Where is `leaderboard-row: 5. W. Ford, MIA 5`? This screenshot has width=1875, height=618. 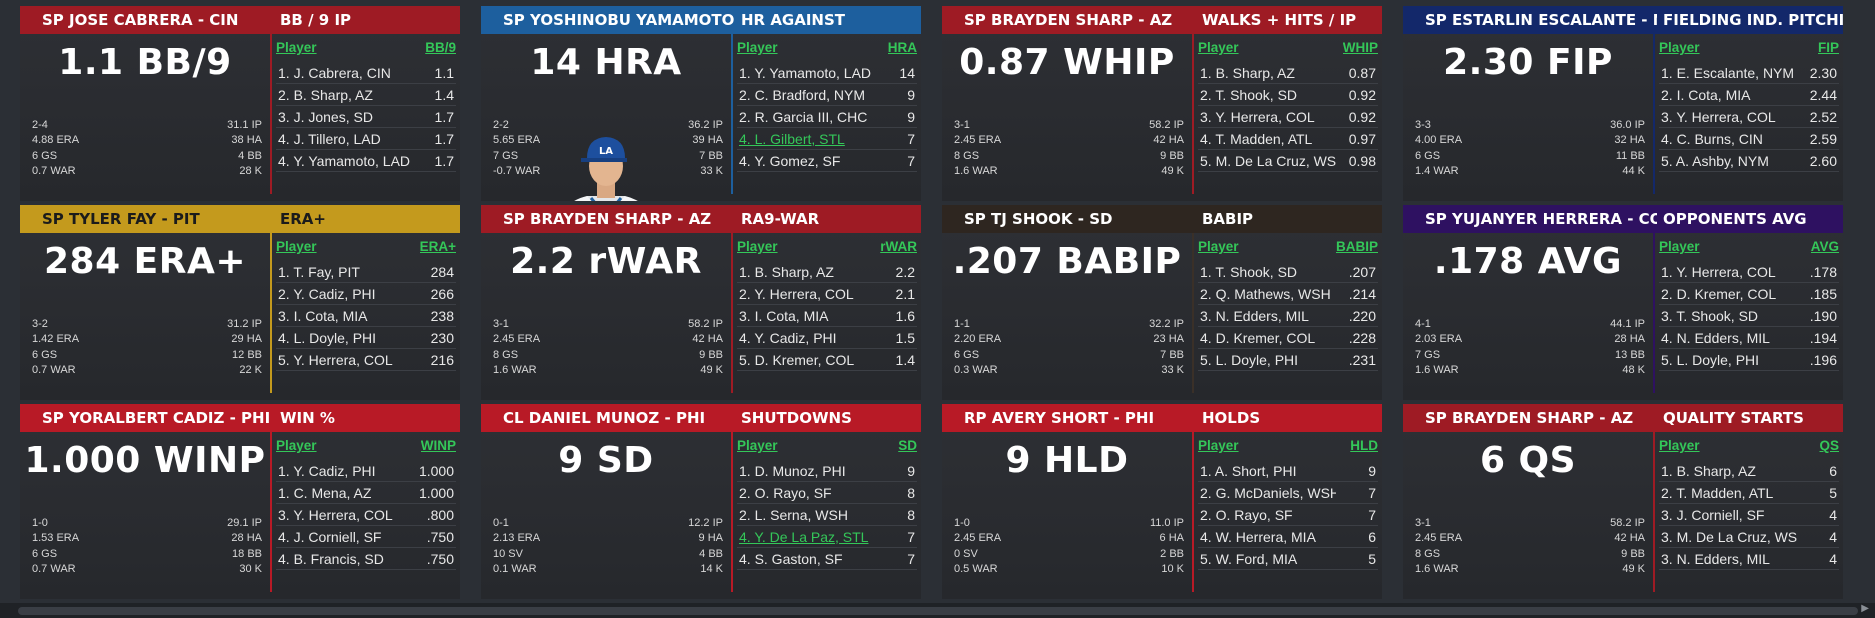
leaderboard-row: 5. W. Ford, MIA 5 is located at coordinates (1288, 559).